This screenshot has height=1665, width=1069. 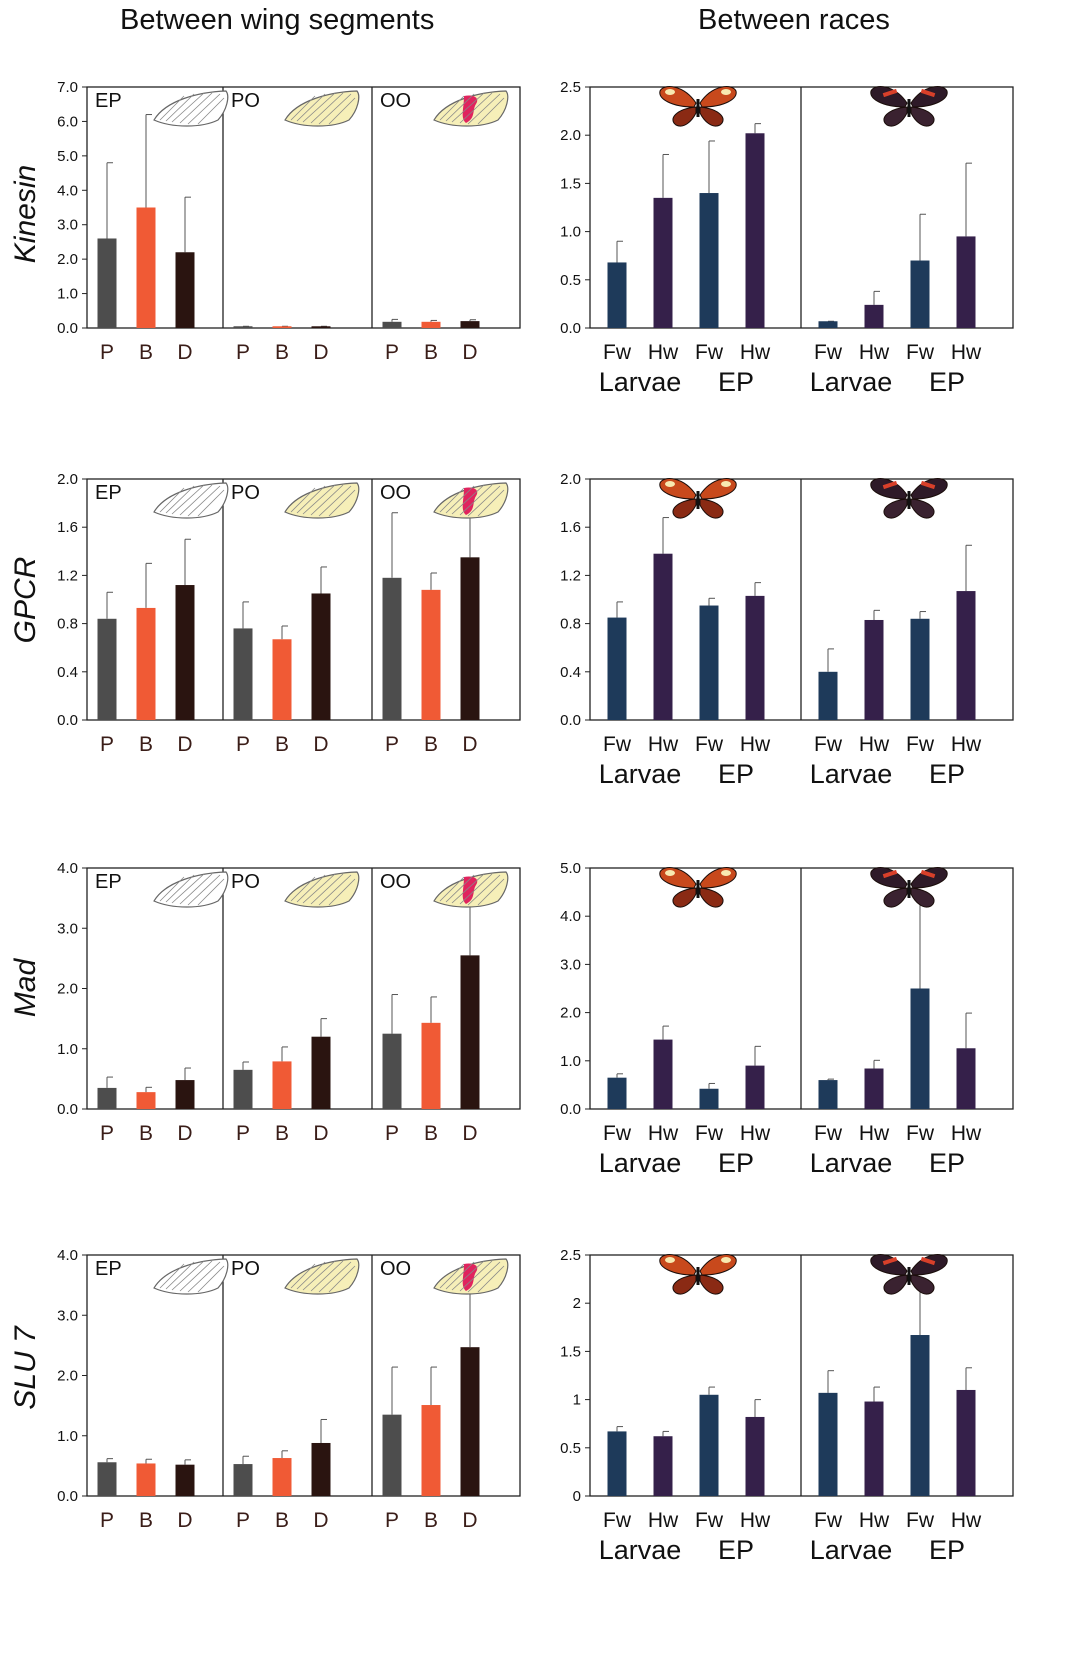 I want to click on y-tick-label: 3.0, so click(x=67, y=1315).